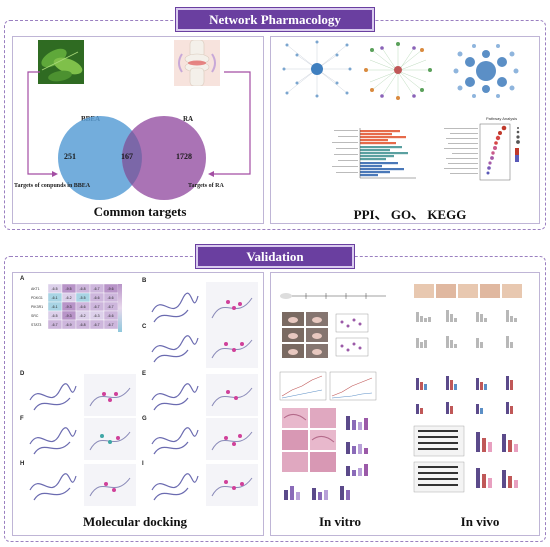 The image size is (550, 547). Describe the element at coordinates (143, 464) in the screenshot. I see `panel-letter-i: I` at that location.